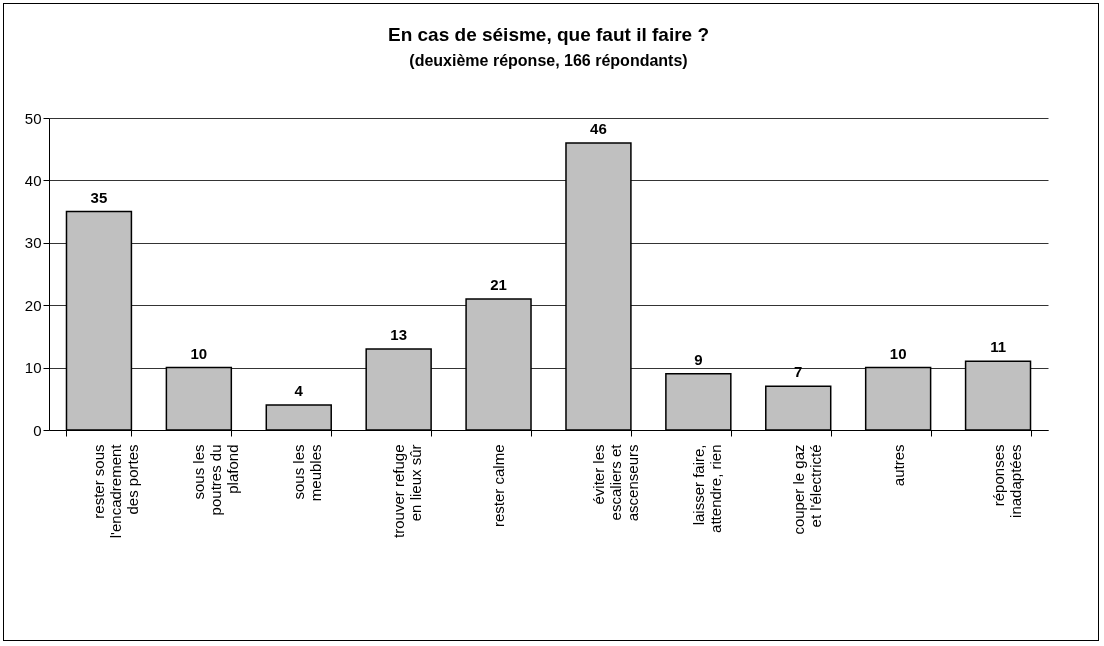 The width and height of the screenshot is (1104, 646). I want to click on x-tick-label: rester calme, so click(499, 486).